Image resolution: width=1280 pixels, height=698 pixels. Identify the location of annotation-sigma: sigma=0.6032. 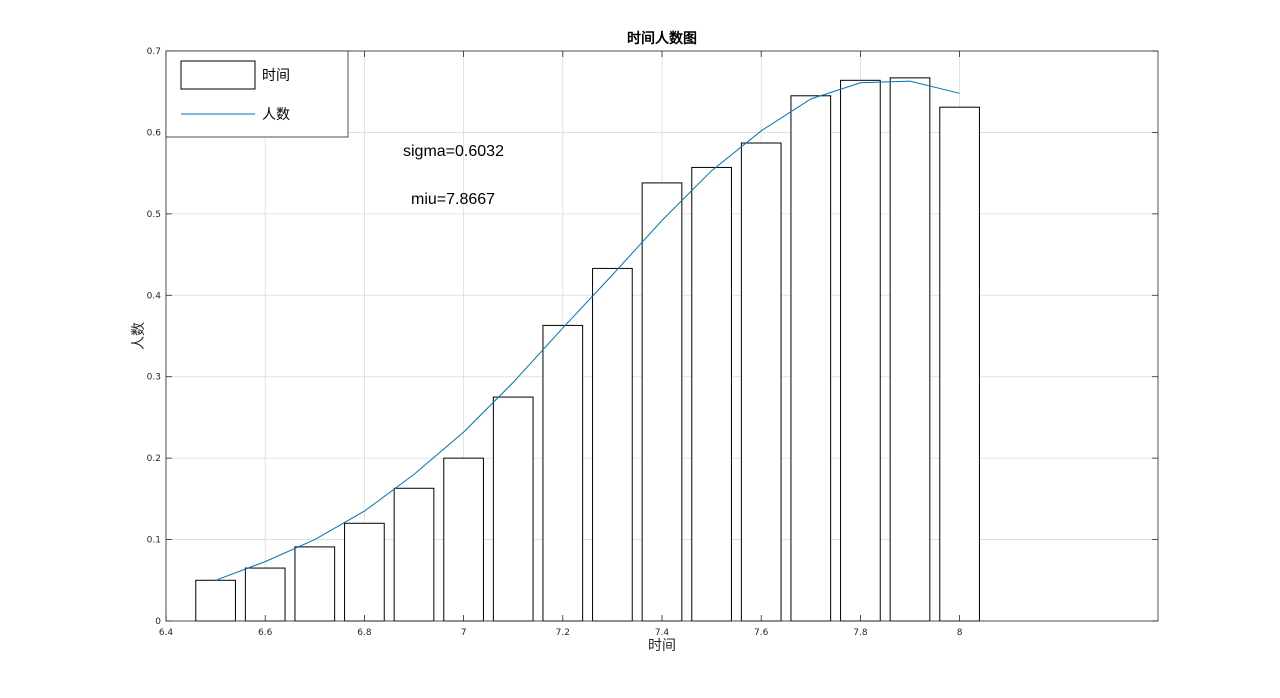
(453, 151).